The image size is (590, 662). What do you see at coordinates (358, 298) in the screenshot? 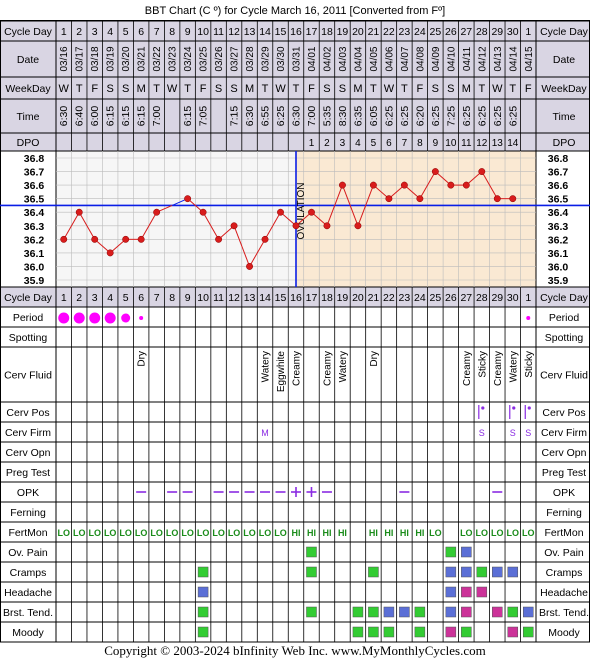
I see `cycle-day-20: 20` at bounding box center [358, 298].